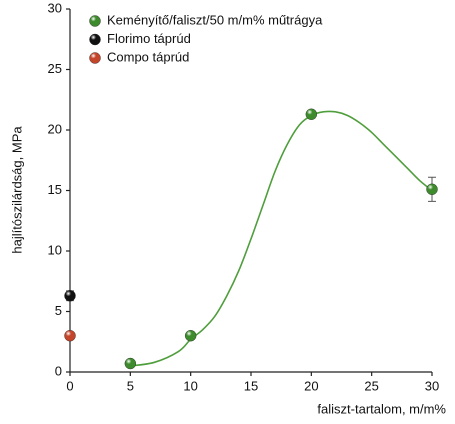  What do you see at coordinates (311, 385) in the screenshot?
I see `x-tick-label: 20` at bounding box center [311, 385].